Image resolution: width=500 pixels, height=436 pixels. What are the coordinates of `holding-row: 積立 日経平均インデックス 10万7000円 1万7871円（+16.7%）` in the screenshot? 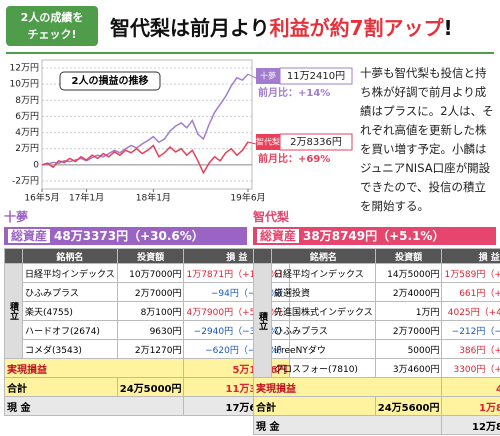 It's located at (147, 311).